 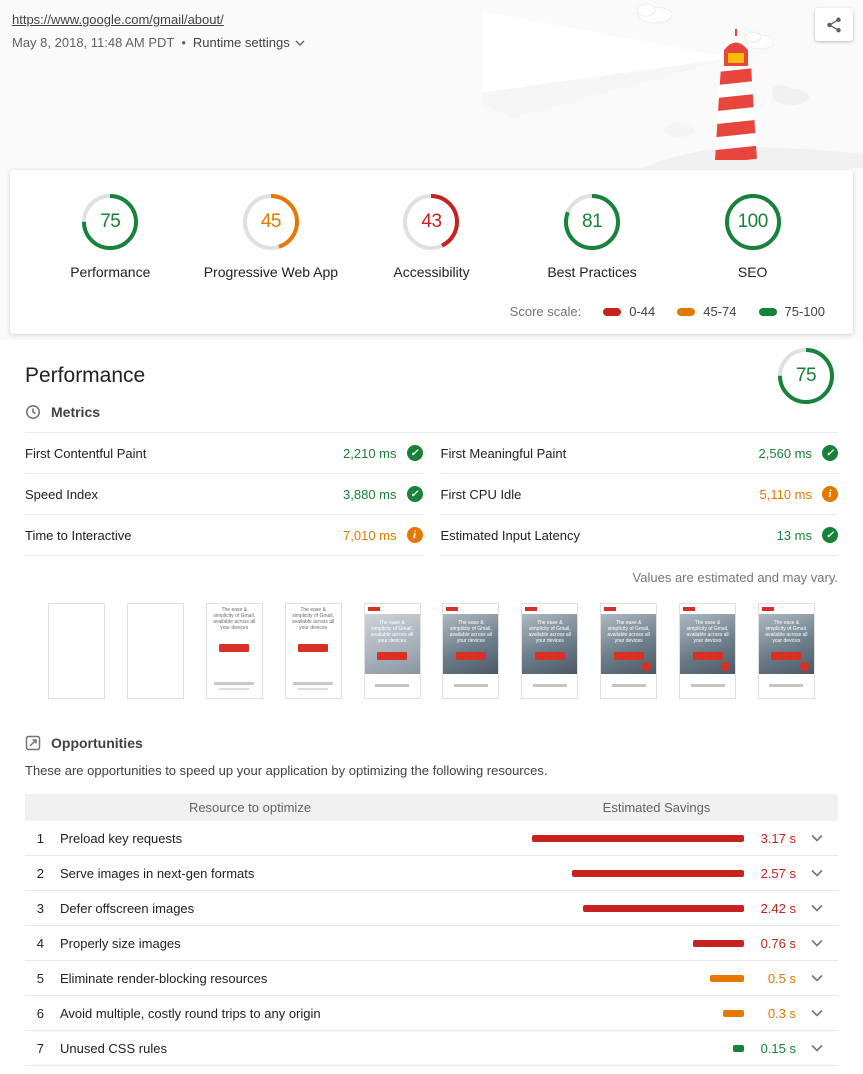 What do you see at coordinates (431, 807) in the screenshot?
I see `opportunities-table-header: Resource to optimize Estimated Savings` at bounding box center [431, 807].